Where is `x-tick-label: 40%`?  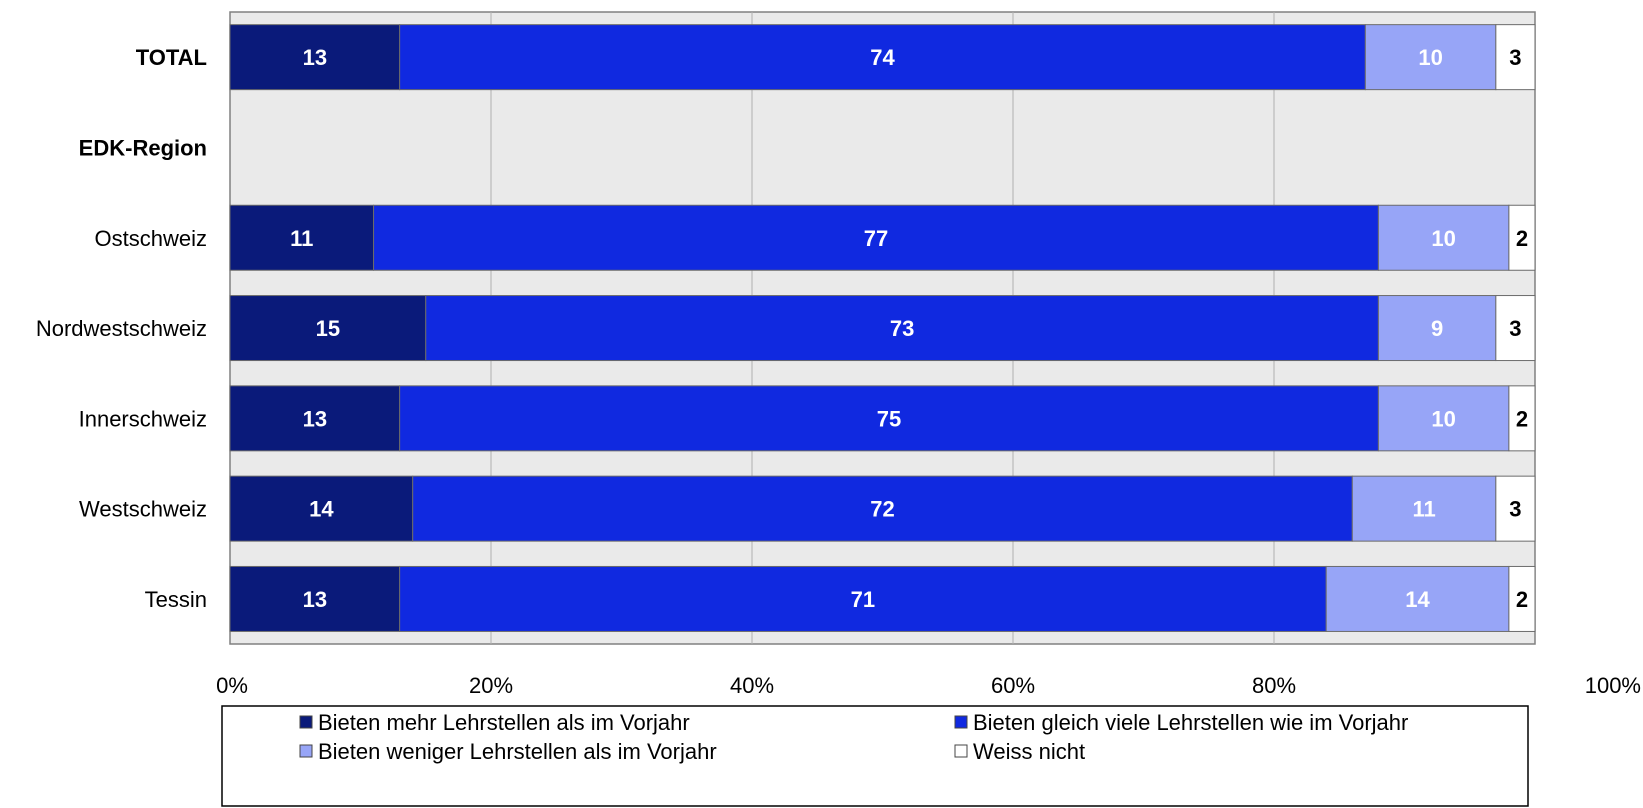 x-tick-label: 40% is located at coordinates (752, 685).